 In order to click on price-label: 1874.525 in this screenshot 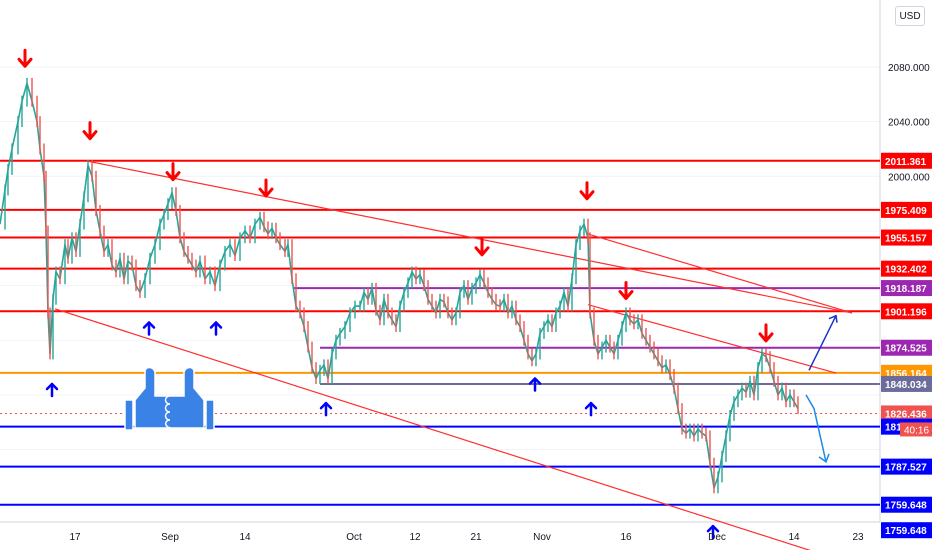, I will do `click(906, 349)`.